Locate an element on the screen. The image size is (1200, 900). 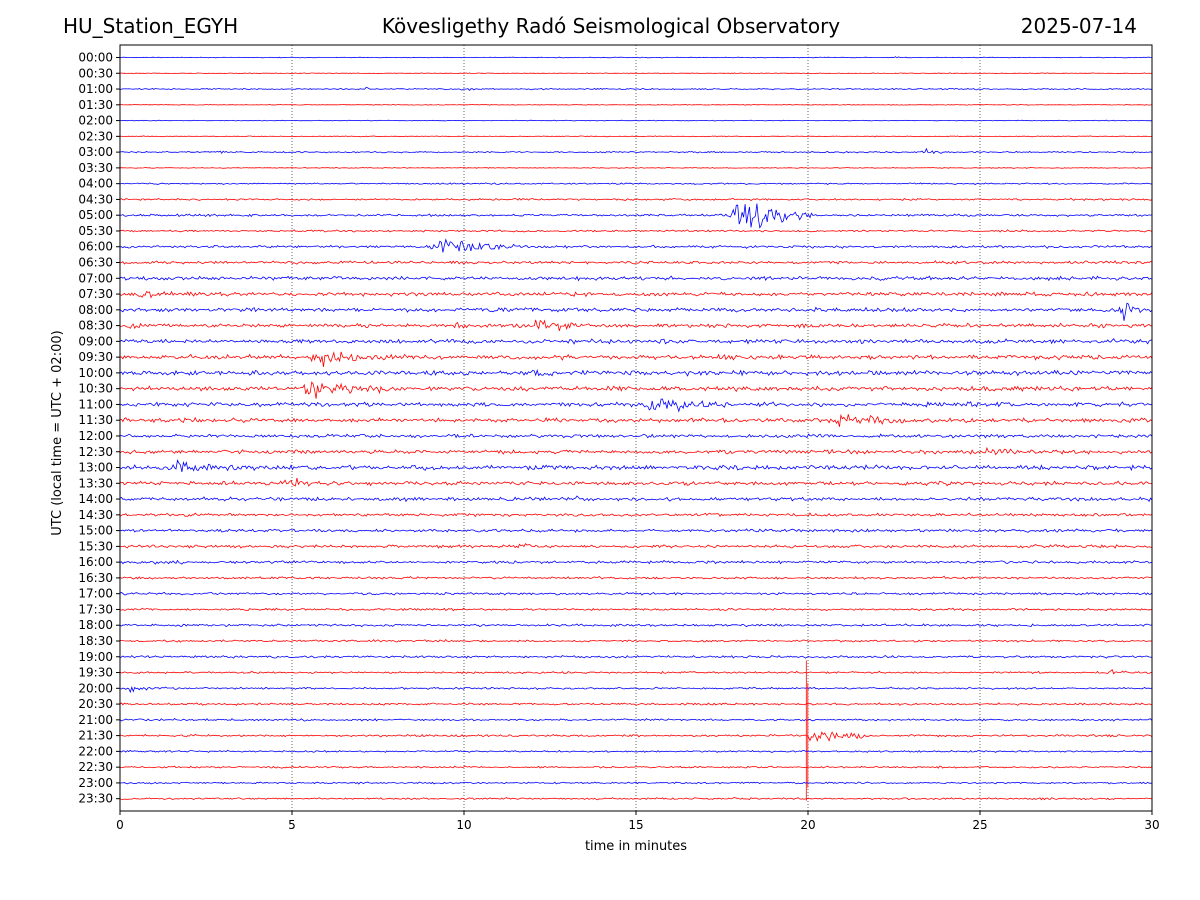
y-tick-label: 10:30 is located at coordinates (95, 389).